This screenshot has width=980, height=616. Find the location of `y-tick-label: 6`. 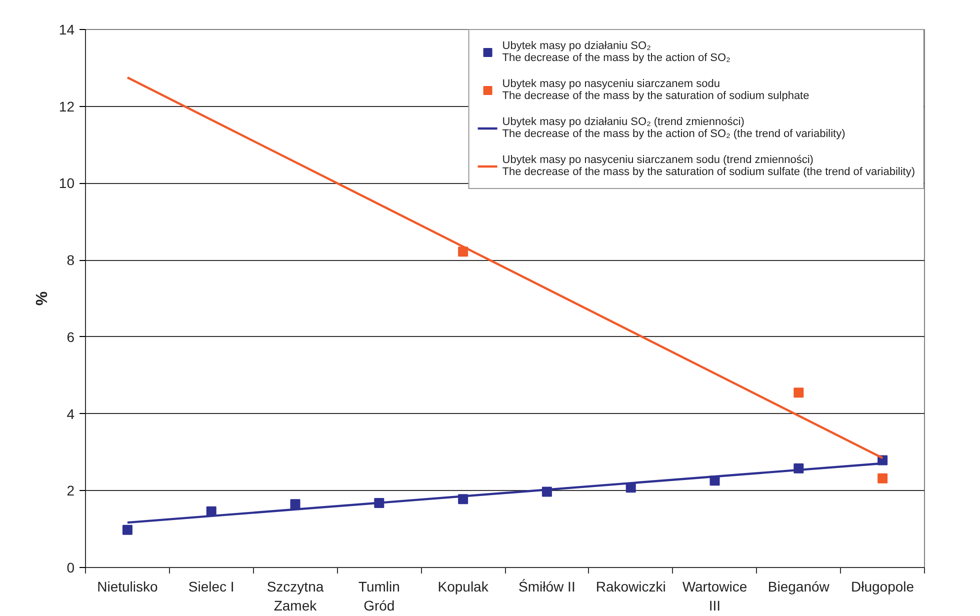

y-tick-label: 6 is located at coordinates (70, 336).